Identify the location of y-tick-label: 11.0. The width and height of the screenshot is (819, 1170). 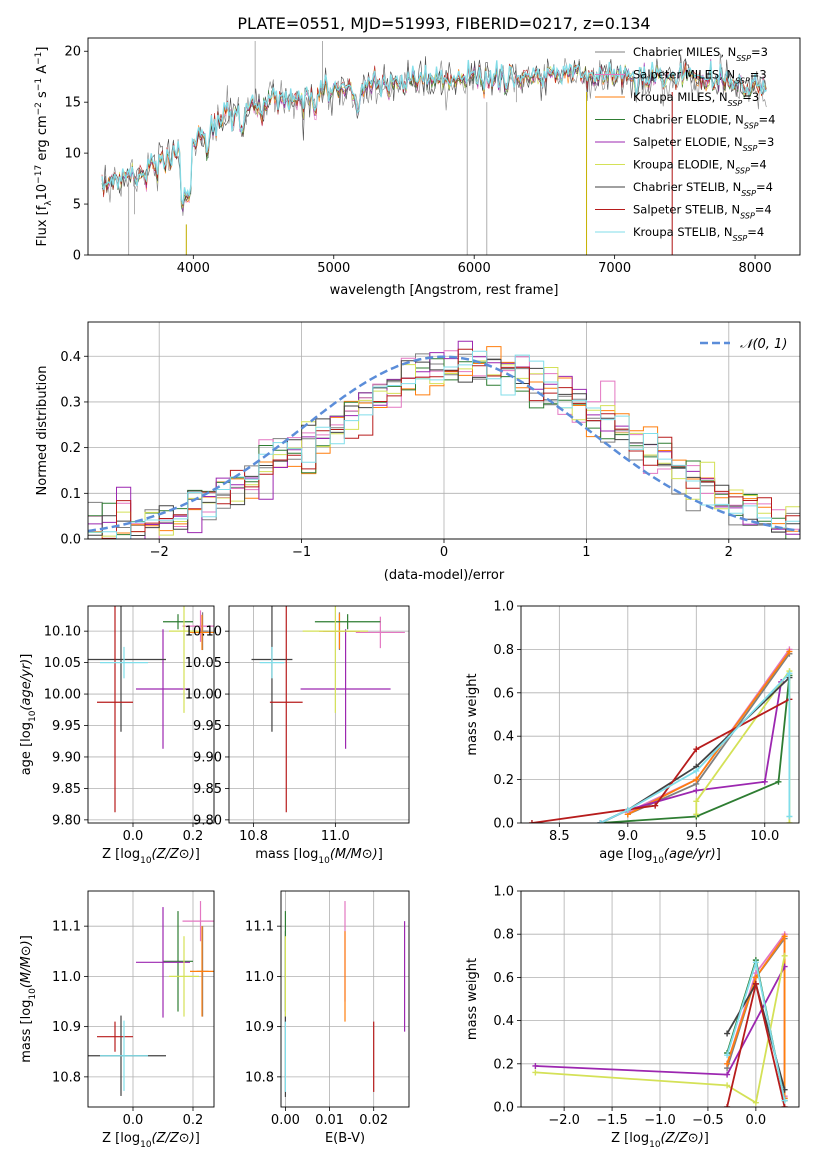
(66, 977).